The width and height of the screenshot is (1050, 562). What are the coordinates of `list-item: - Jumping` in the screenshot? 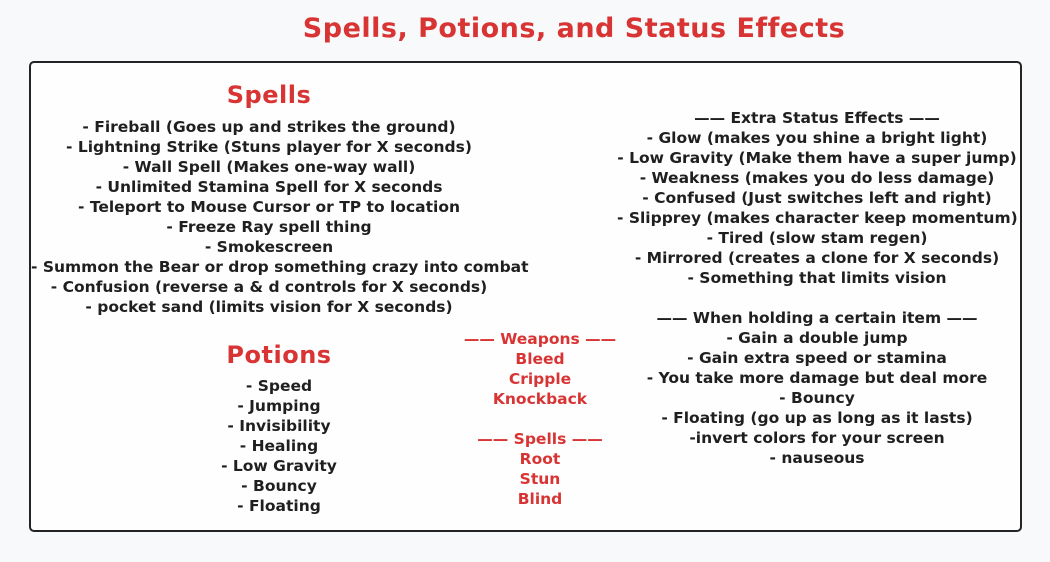 It's located at (279, 406).